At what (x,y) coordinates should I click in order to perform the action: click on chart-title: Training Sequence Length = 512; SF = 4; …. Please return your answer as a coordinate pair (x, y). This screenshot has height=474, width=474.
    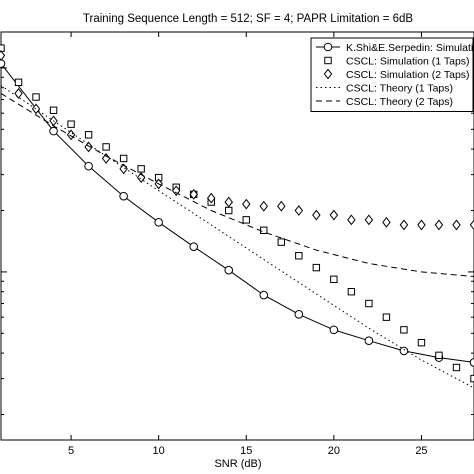
    Looking at the image, I should click on (248, 19).